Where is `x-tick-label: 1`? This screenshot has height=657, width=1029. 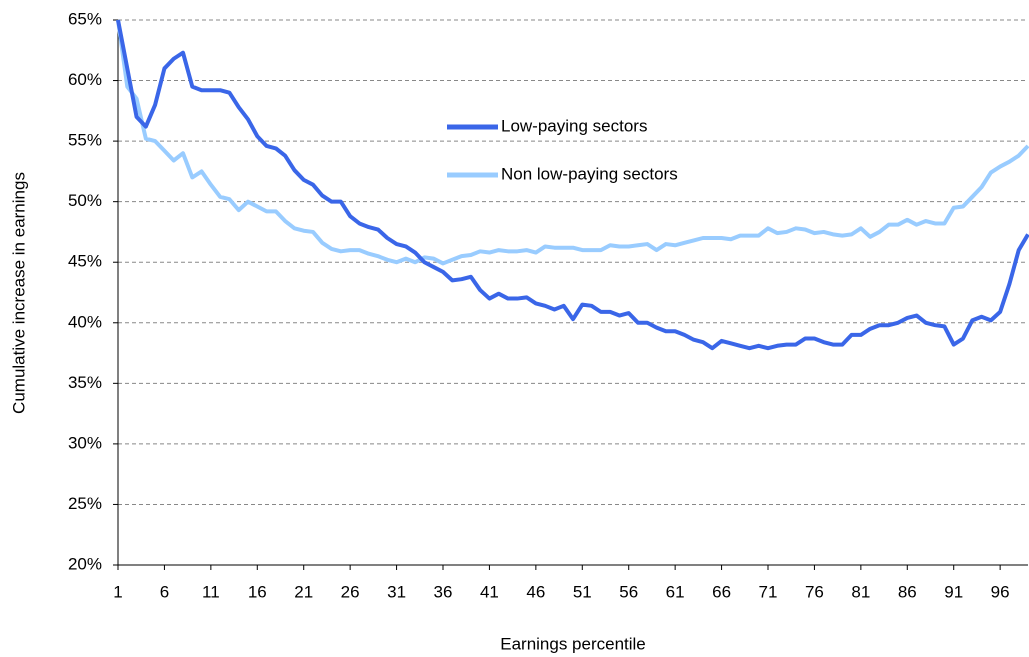
x-tick-label: 1 is located at coordinates (117, 591).